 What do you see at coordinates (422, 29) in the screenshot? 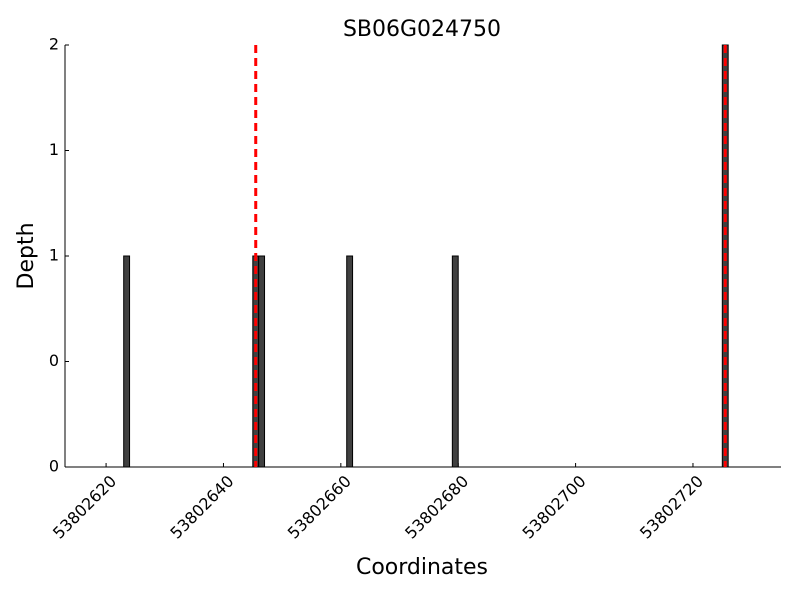
I see `chart-title: SB06G024750` at bounding box center [422, 29].